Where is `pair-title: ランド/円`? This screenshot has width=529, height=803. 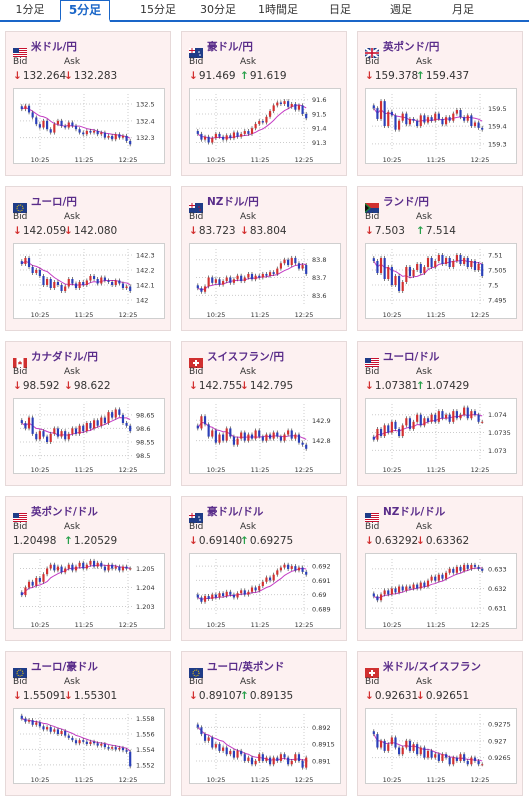 pair-title: ランド/円 is located at coordinates (406, 202).